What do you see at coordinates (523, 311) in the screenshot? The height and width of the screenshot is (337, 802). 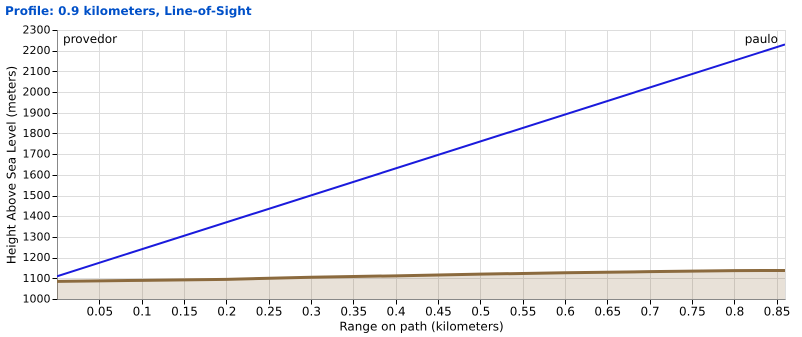 I see `x-tick-label: 0.55` at bounding box center [523, 311].